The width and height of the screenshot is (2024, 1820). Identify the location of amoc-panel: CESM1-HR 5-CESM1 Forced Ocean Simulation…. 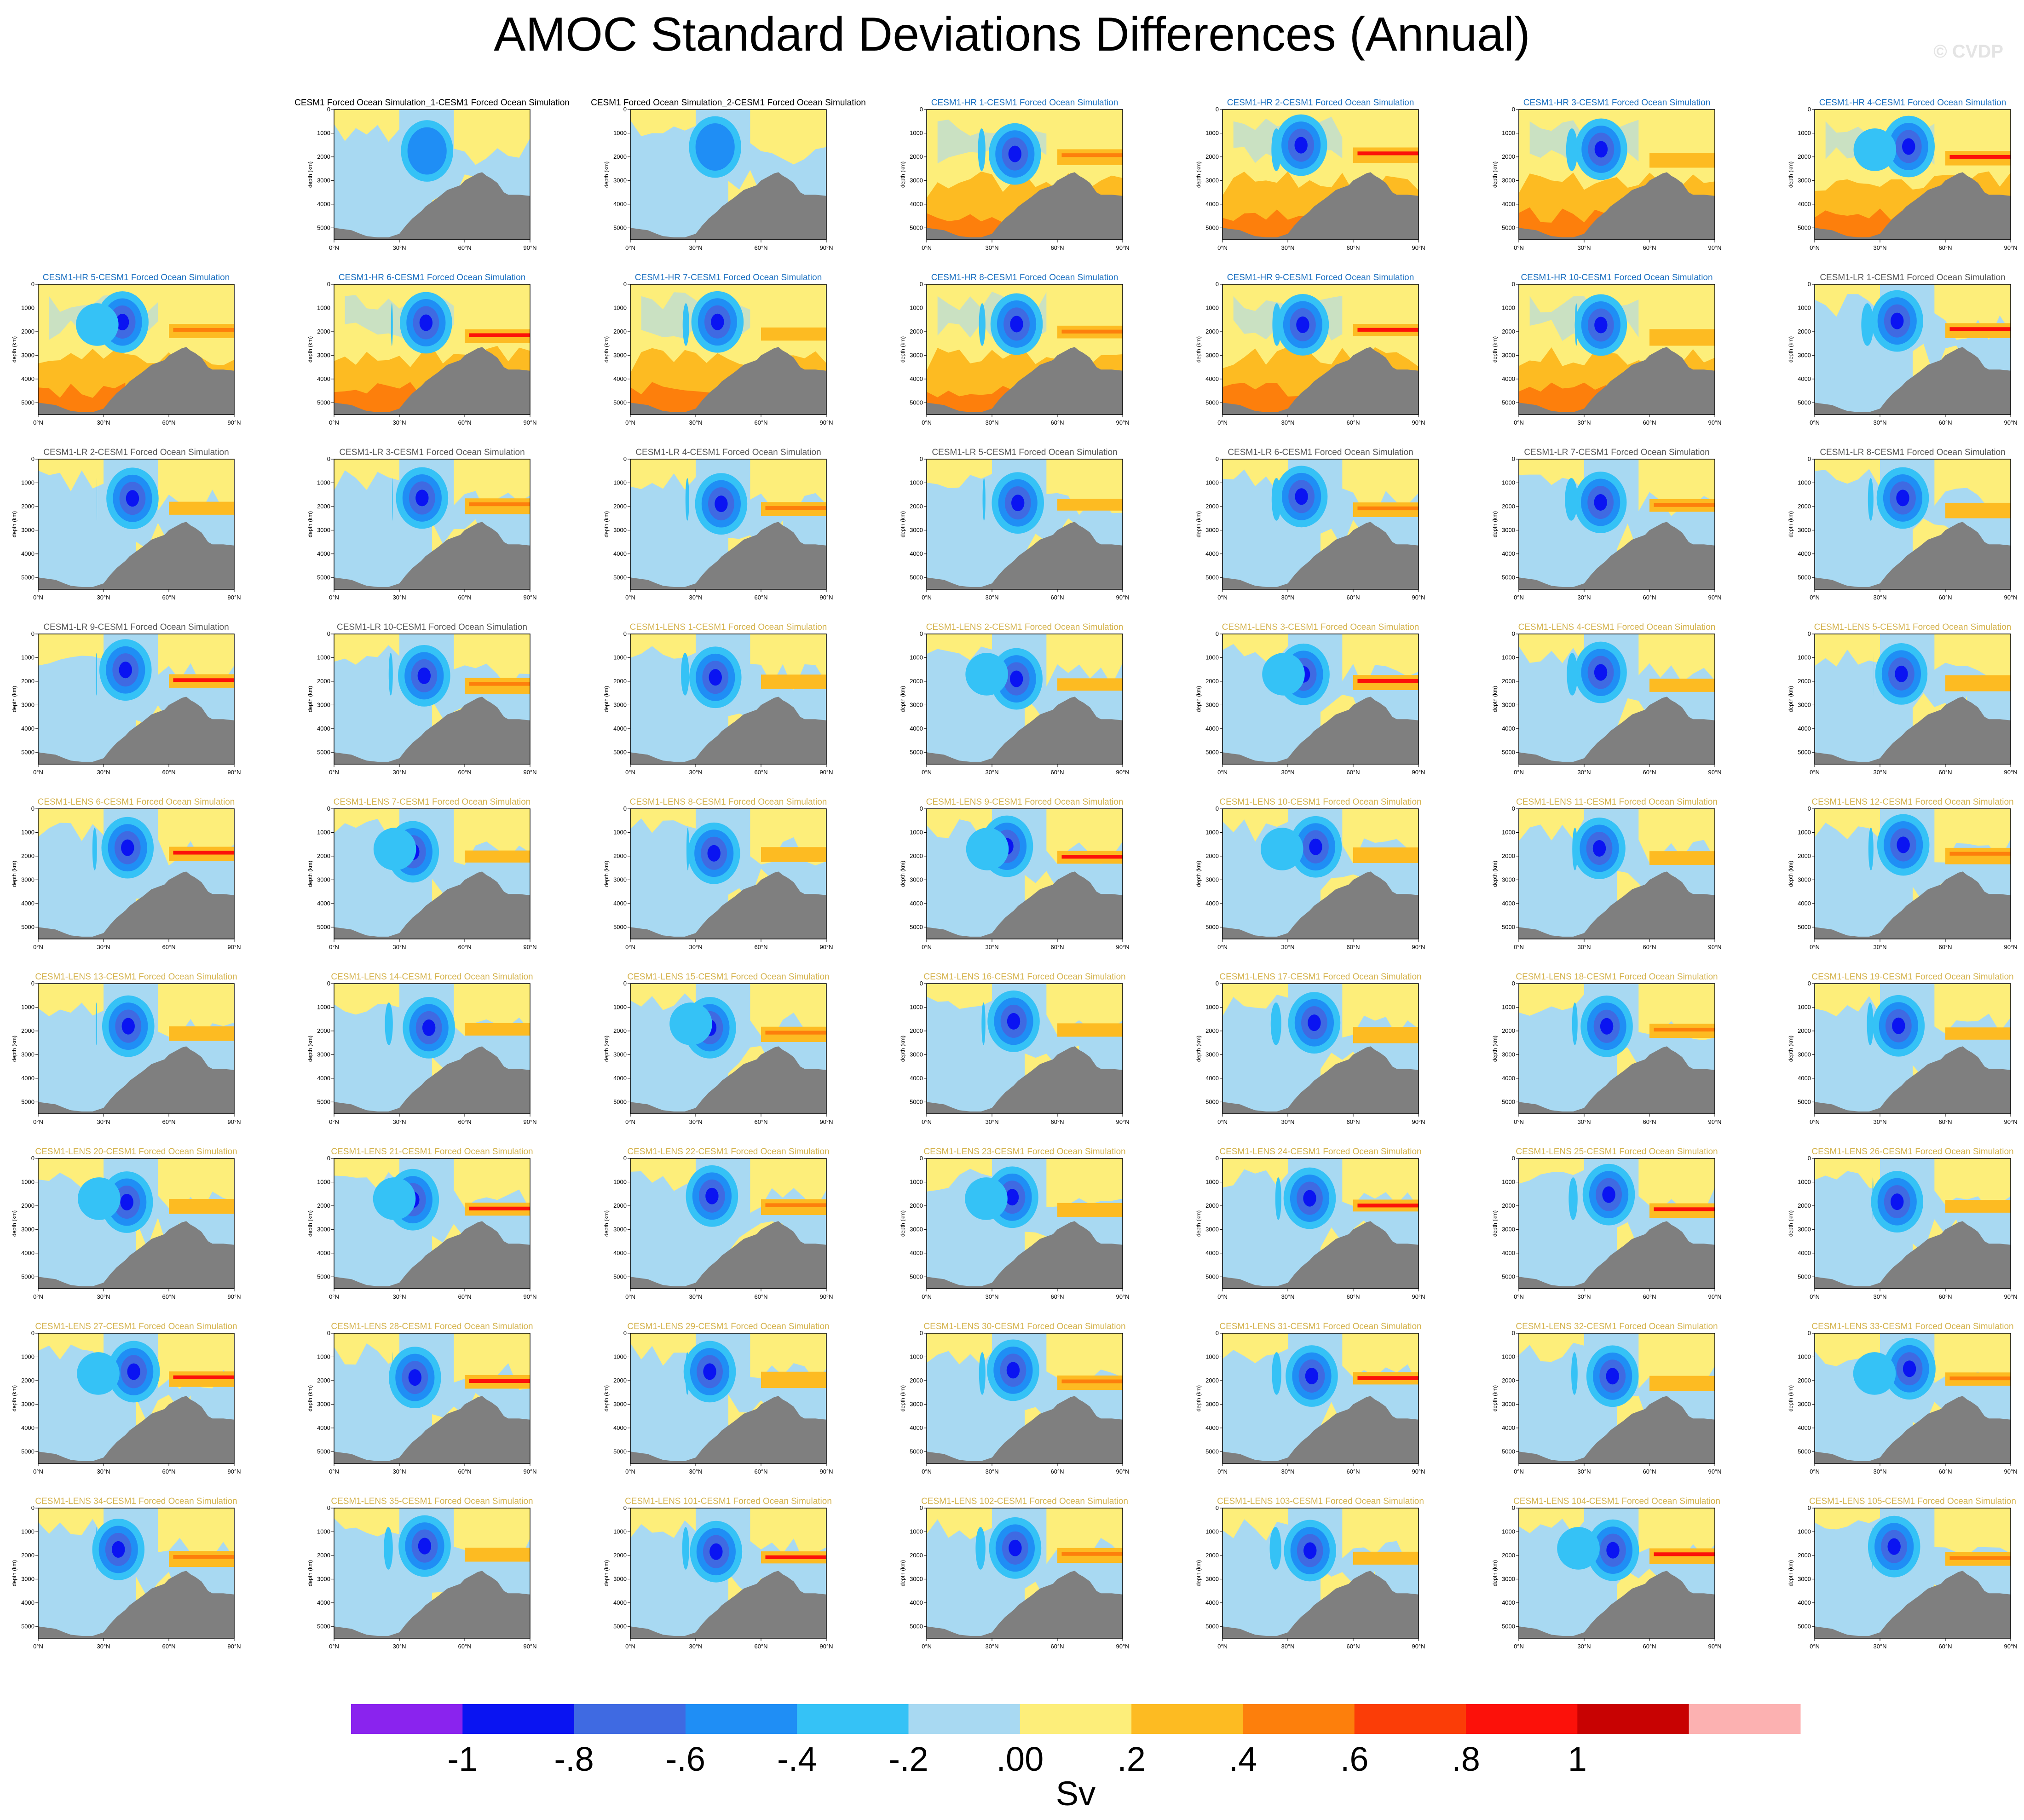
(126, 349).